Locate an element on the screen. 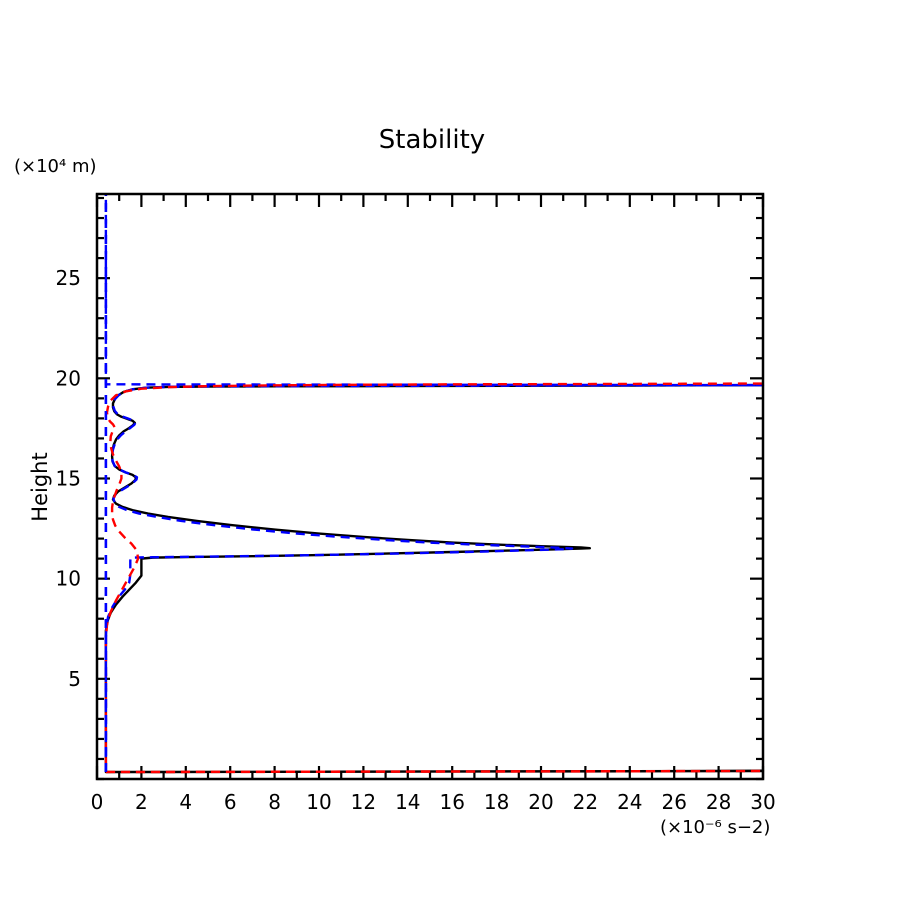 The width and height of the screenshot is (904, 904). y-tick-label: 10 is located at coordinates (68, 579).